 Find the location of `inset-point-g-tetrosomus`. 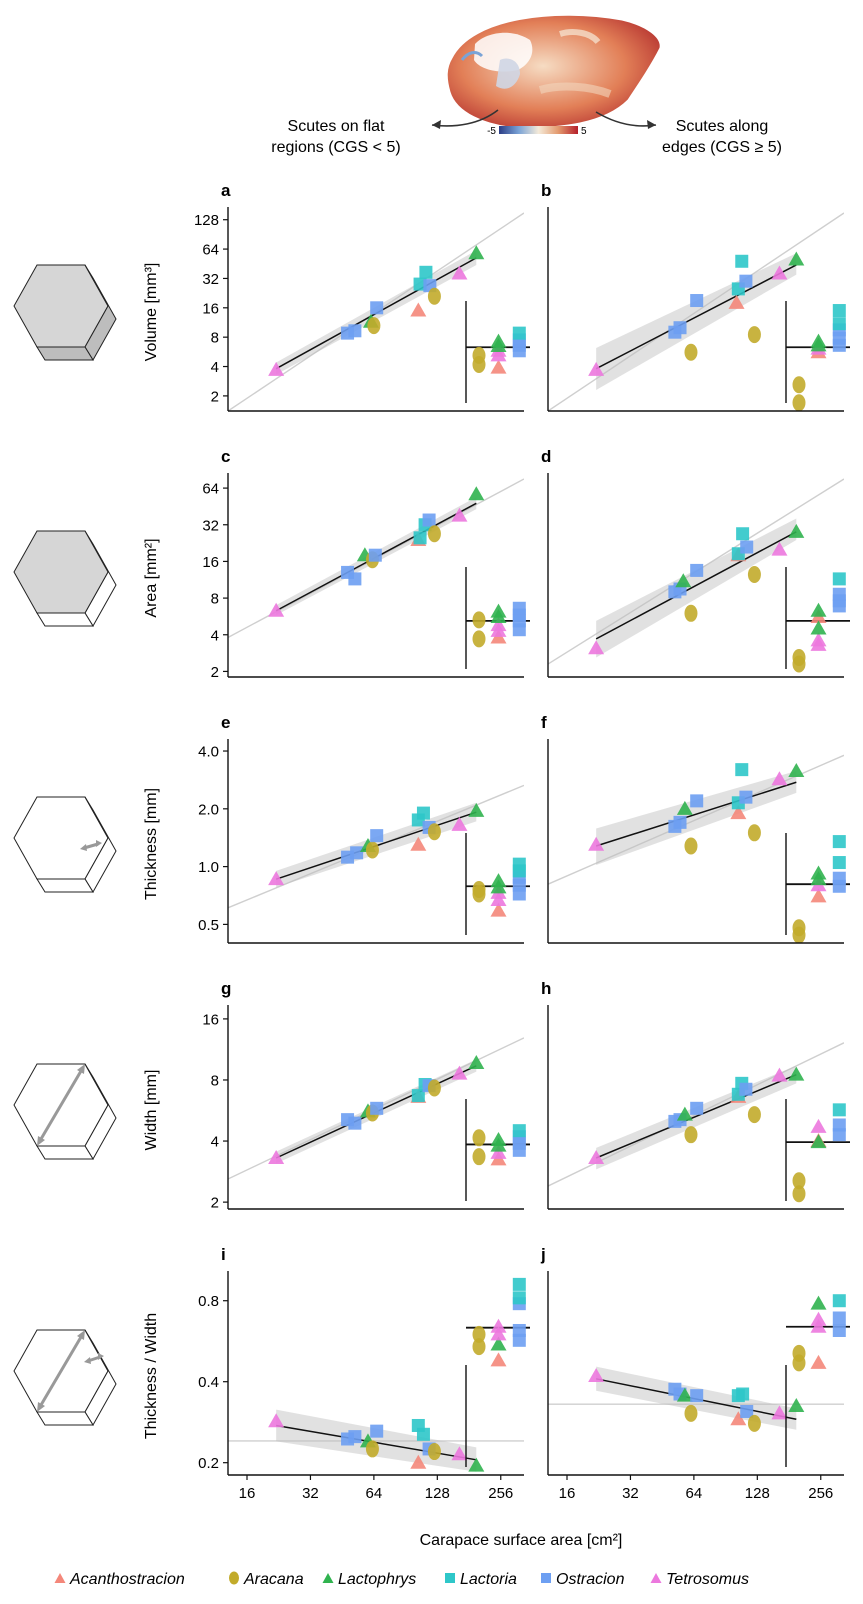

inset-point-g-tetrosomus is located at coordinates (498, 1151).